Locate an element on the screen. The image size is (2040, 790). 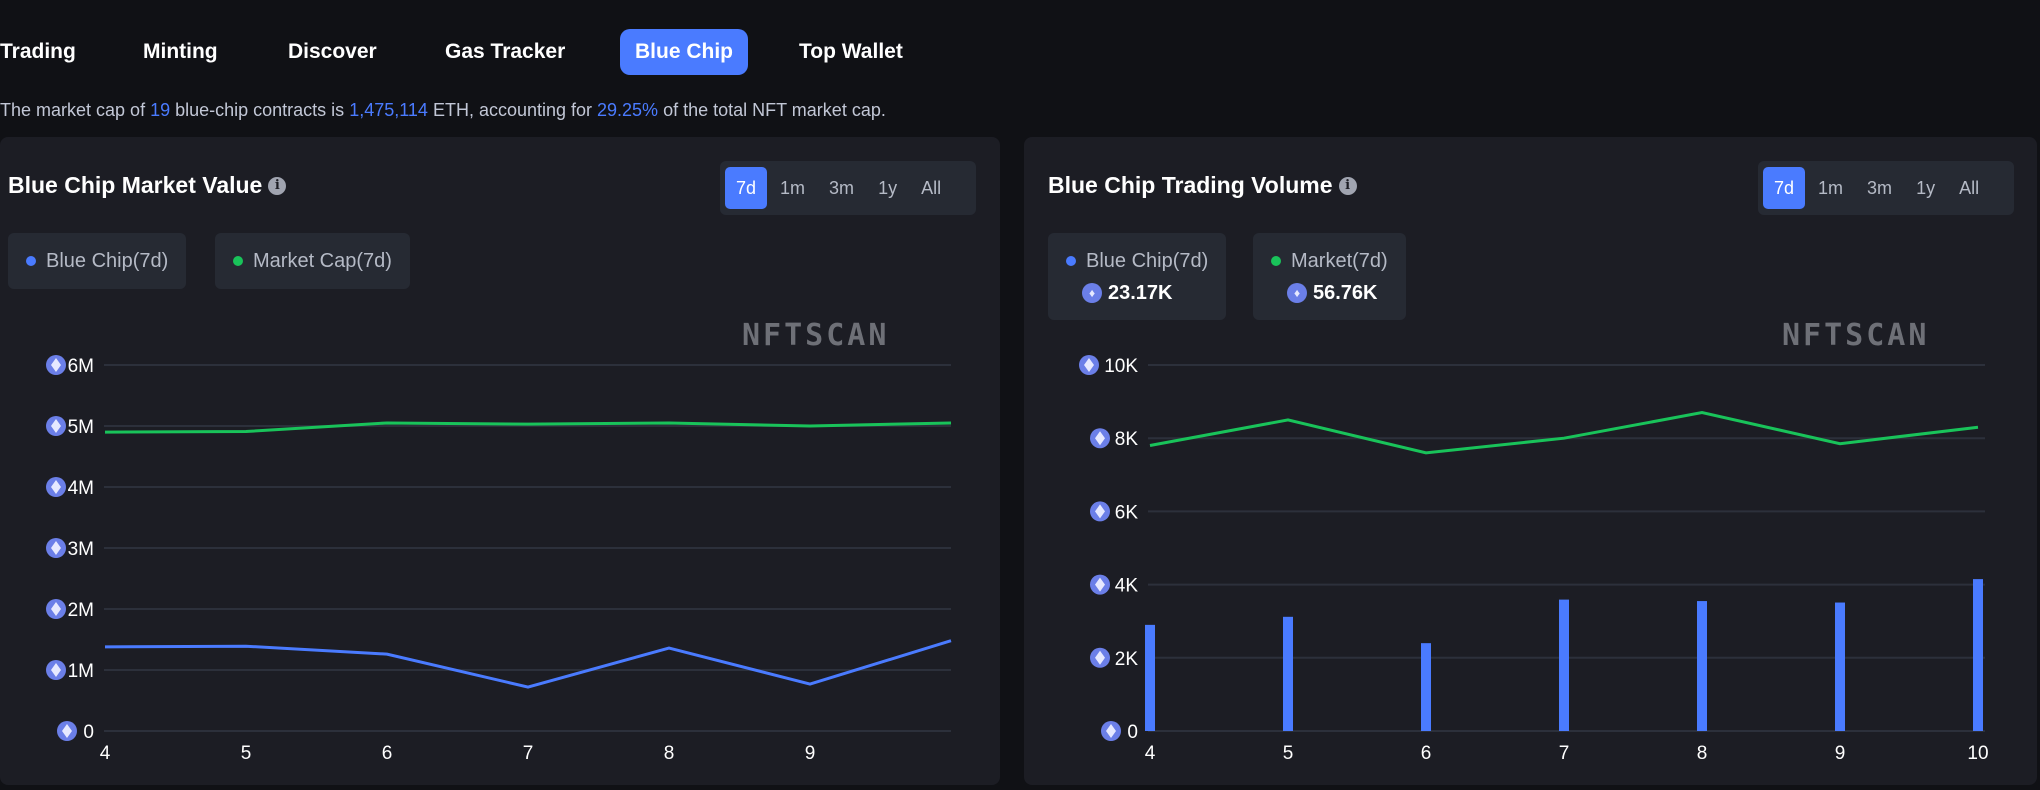
legend-blue-chip-volume: Blue Chip(7d) ♦ 23.17K is located at coordinates (1137, 276).